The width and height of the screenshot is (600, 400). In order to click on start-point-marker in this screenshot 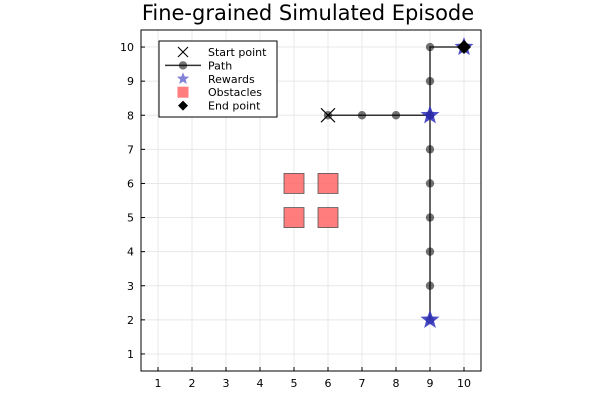, I will do `click(328, 115)`.